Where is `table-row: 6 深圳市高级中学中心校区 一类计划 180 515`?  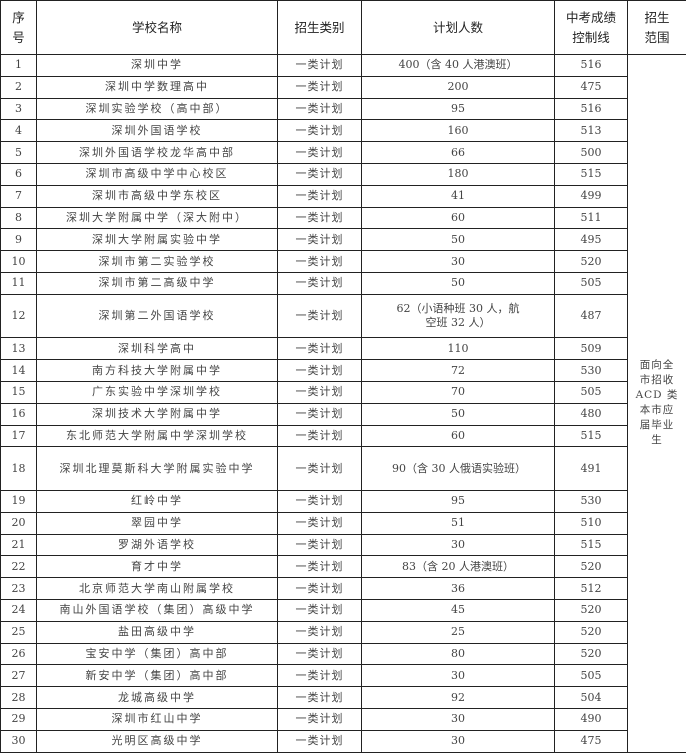
table-row: 6 深圳市高级中学中心校区 一类计划 180 515 is located at coordinates (343, 174).